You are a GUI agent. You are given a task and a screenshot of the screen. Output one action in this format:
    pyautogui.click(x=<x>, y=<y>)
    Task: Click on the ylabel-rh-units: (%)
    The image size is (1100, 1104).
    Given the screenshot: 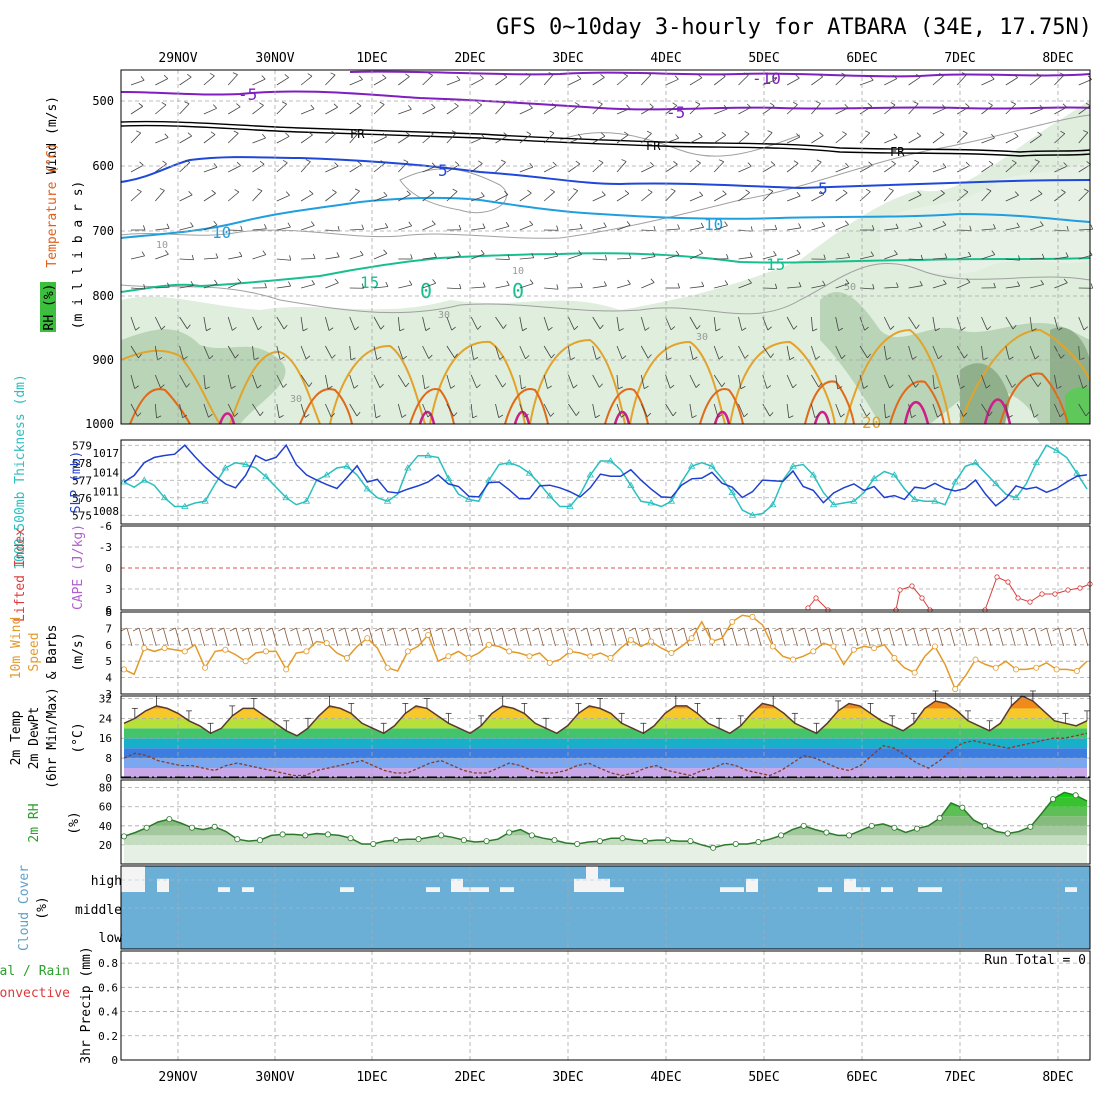 What is the action you would take?
    pyautogui.click(x=74, y=822)
    